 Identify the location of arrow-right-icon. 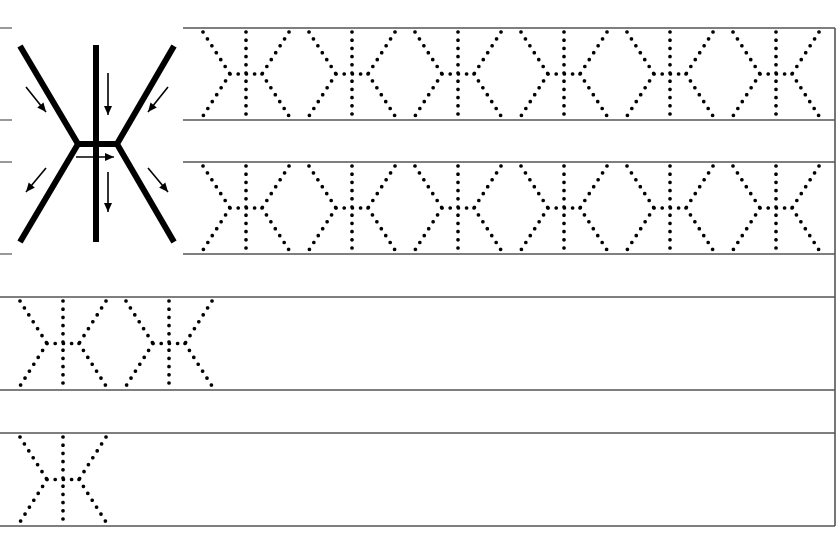
(95, 157).